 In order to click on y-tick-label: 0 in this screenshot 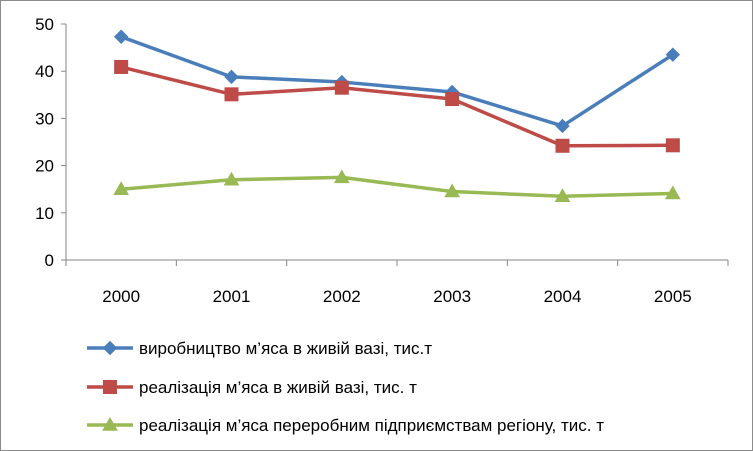, I will do `click(49, 260)`.